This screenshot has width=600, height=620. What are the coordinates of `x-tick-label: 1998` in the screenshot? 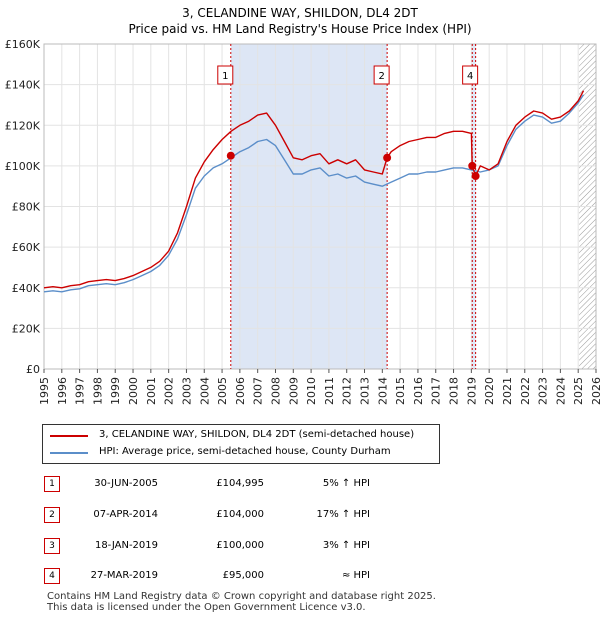 It's located at (97, 391).